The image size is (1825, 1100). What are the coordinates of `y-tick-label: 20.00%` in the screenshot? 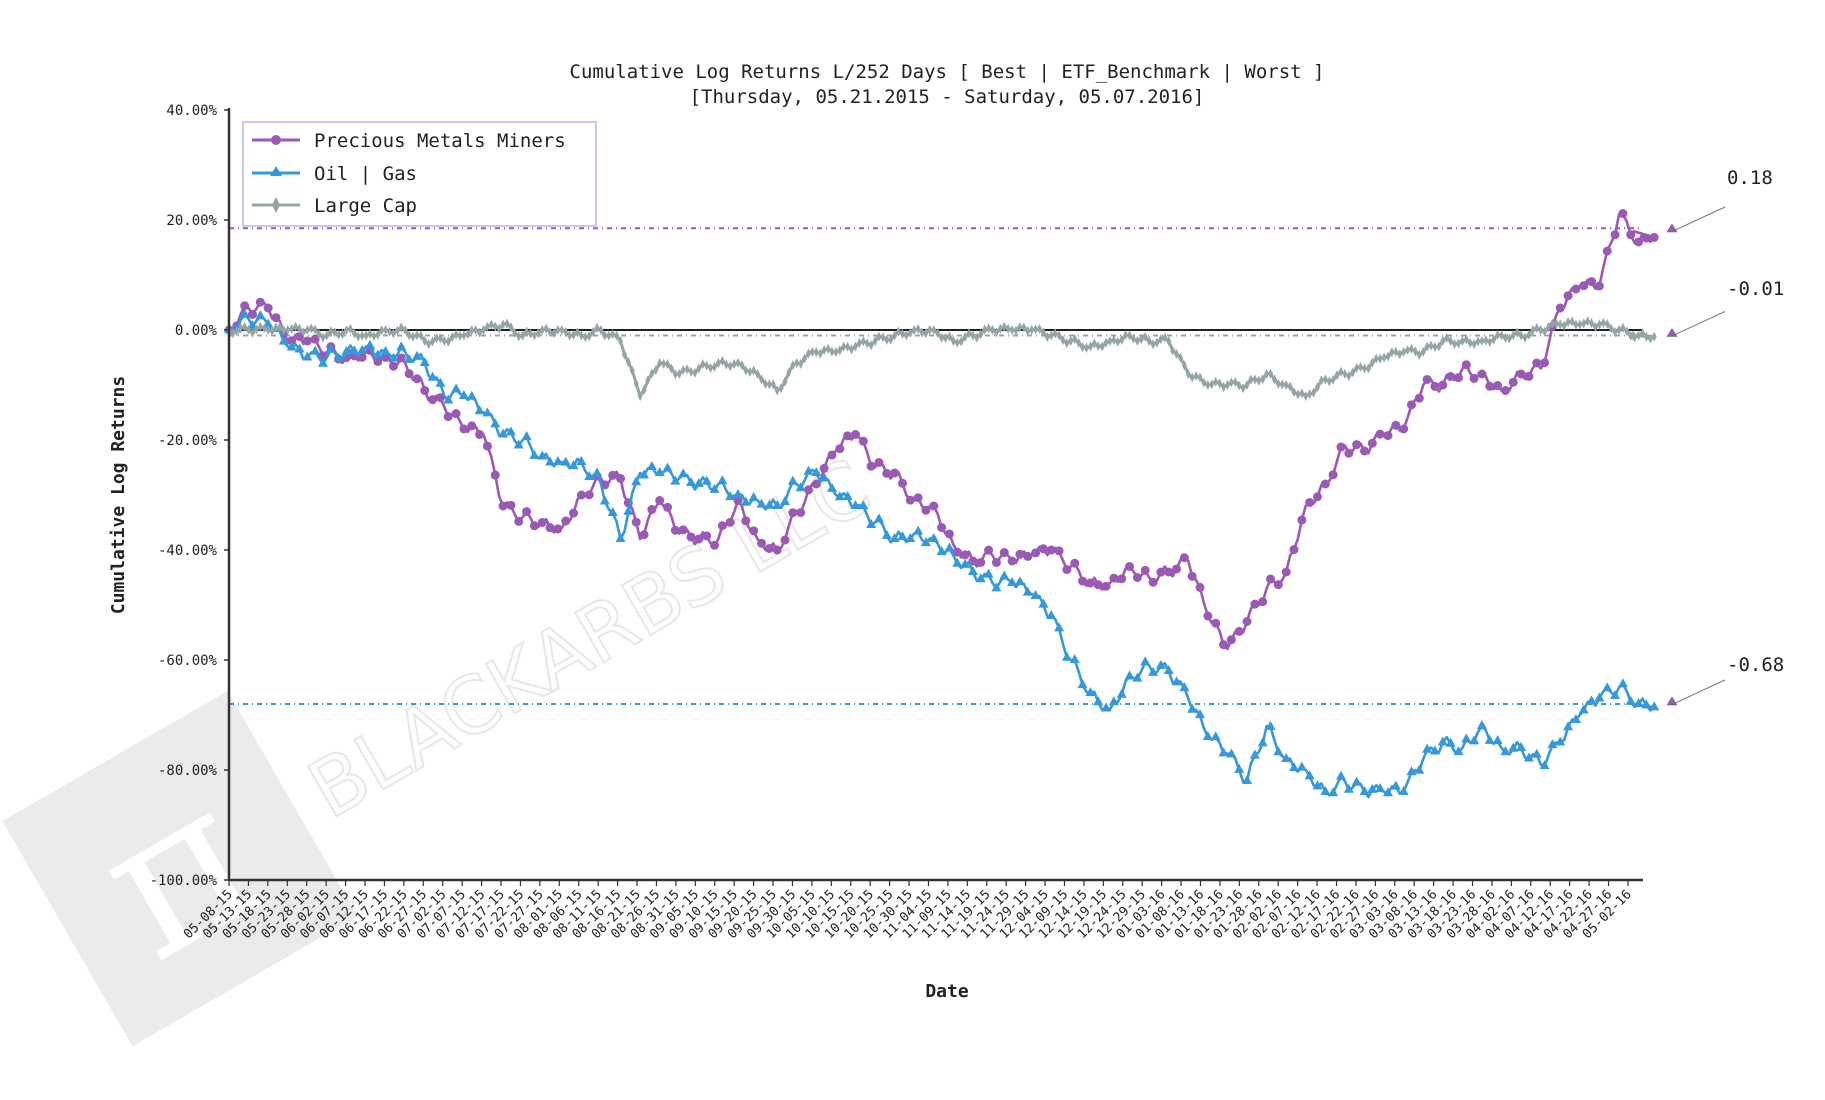 It's located at (191, 221).